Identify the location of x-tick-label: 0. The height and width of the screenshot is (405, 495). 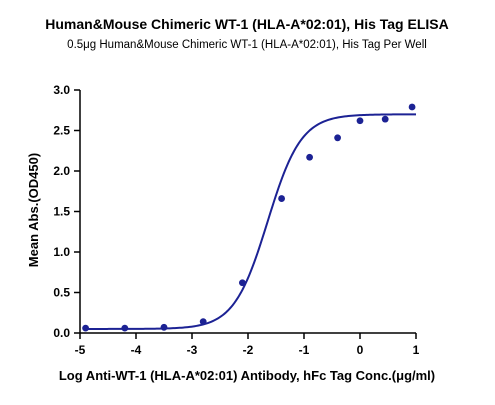
(360, 350).